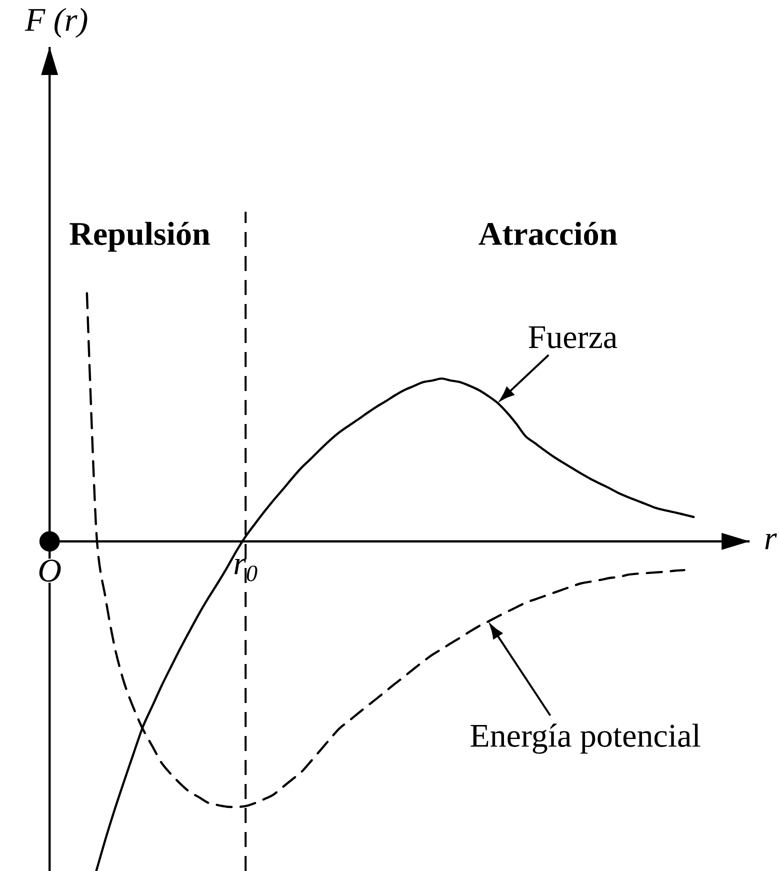 The width and height of the screenshot is (779, 871). I want to click on series-label: Fuerza, so click(573, 337).